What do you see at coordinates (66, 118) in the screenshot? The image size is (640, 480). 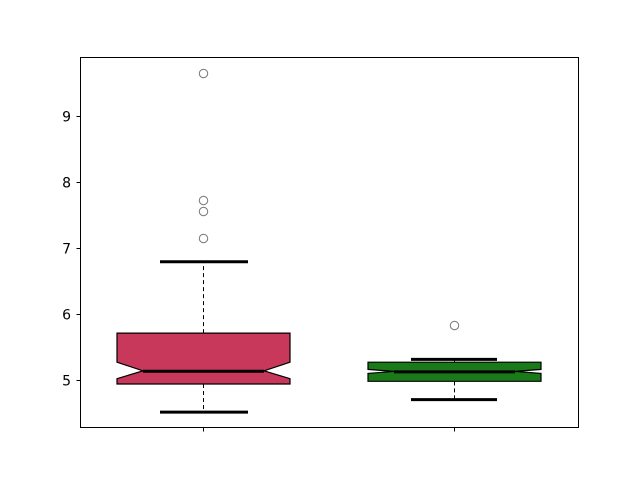 I see `y-tick-label: 9` at bounding box center [66, 118].